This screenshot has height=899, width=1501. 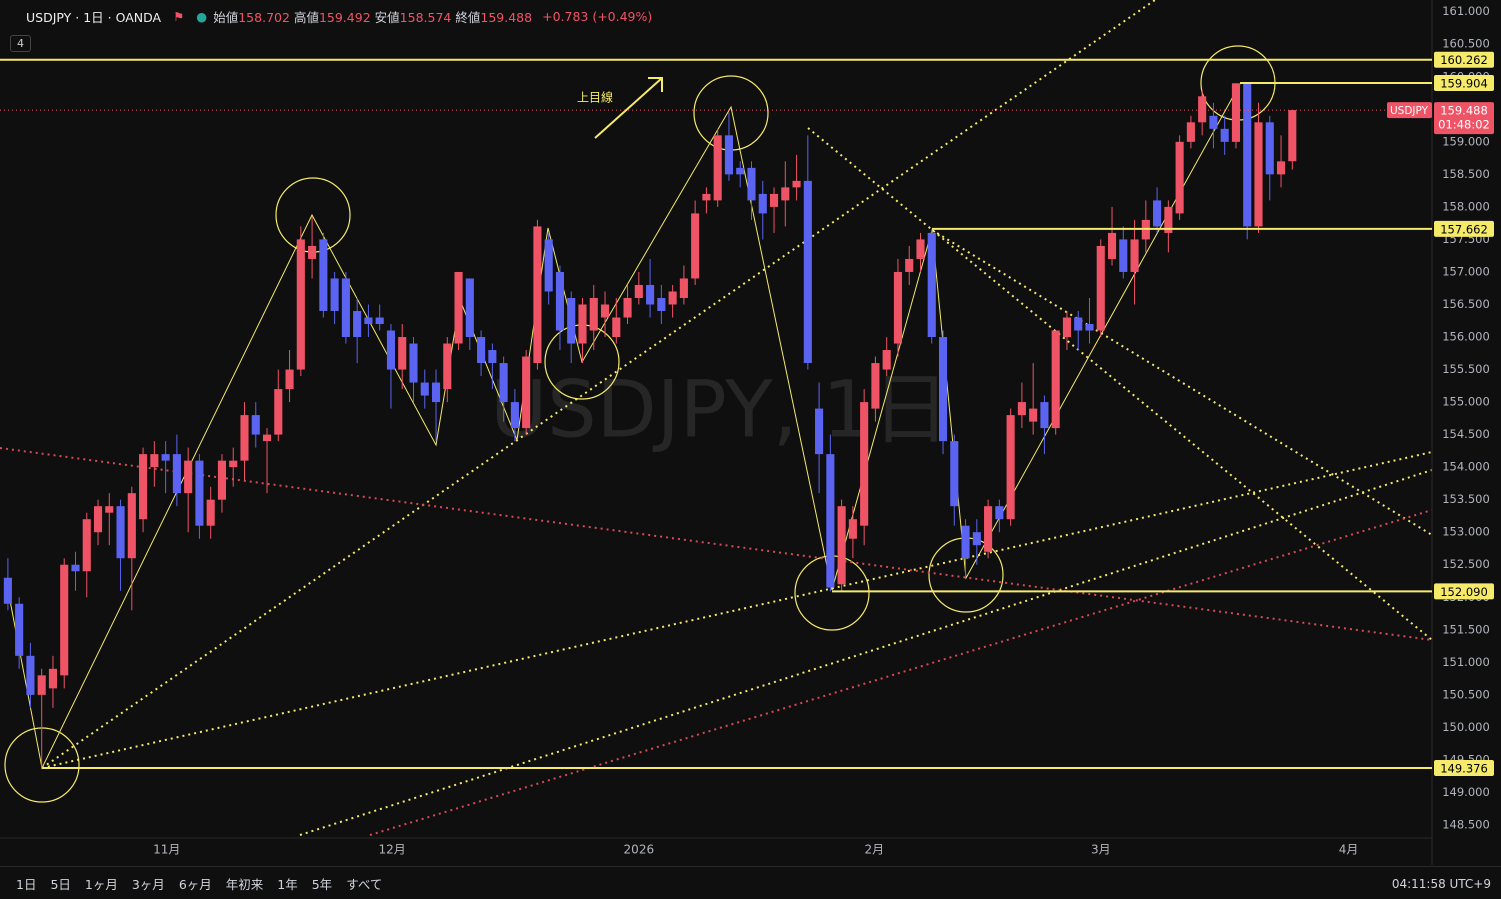 I want to click on ohlc-label: 終値, so click(x=468, y=17).